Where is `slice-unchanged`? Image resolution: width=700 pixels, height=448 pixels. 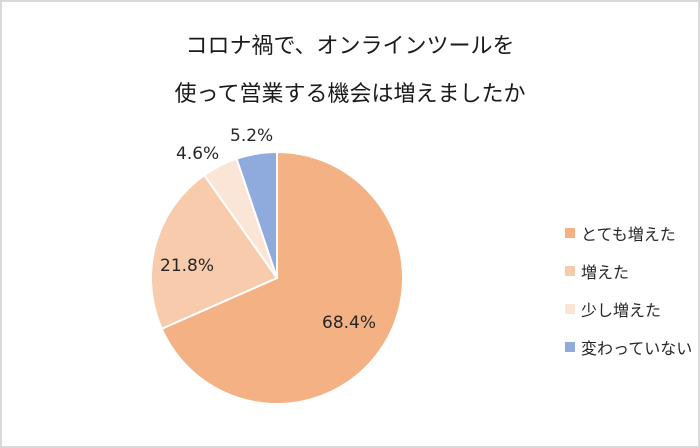 slice-unchanged is located at coordinates (256, 214).